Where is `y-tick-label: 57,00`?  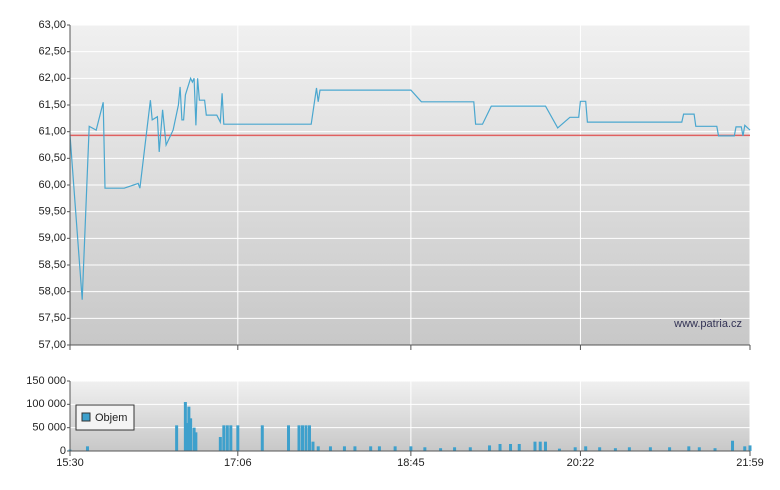
y-tick-label: 57,00 is located at coordinates (52, 345).